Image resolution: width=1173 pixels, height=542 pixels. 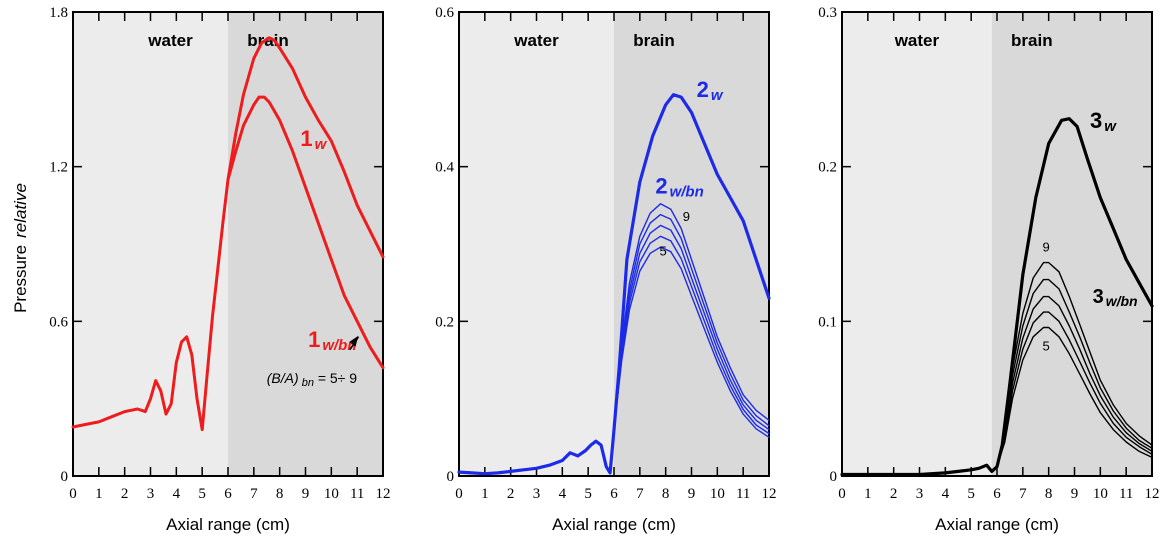 What do you see at coordinates (827, 322) in the screenshot?
I see `y-tick-label: 0.1` at bounding box center [827, 322].